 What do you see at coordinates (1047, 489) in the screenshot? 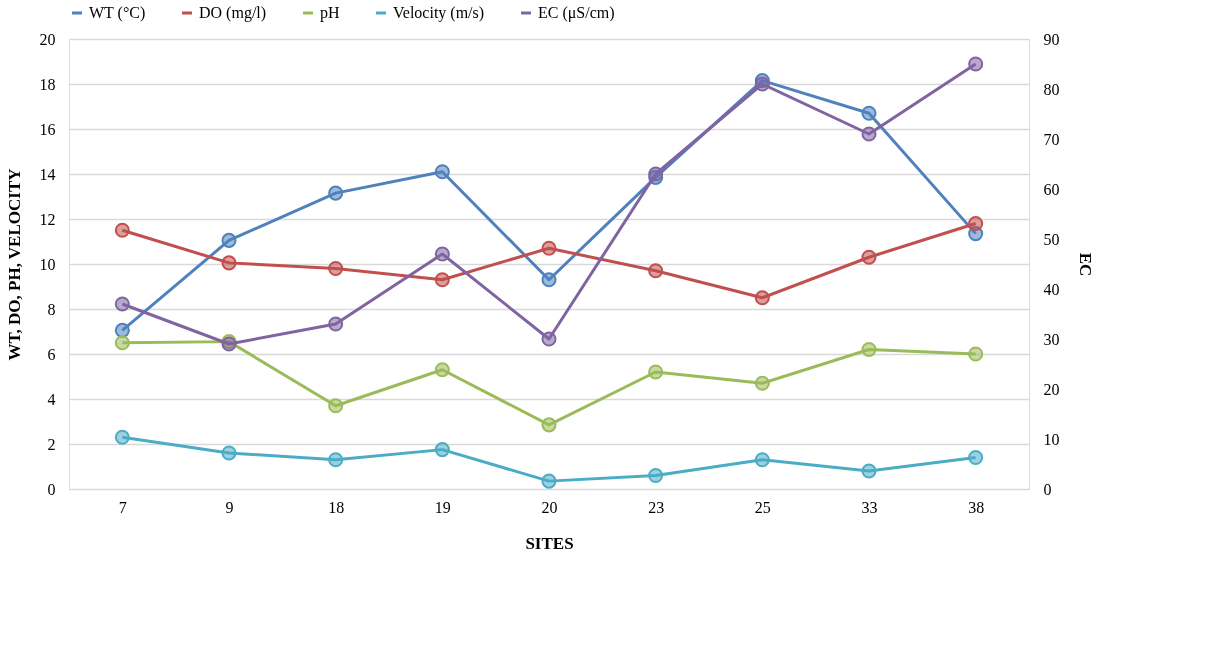
I see `y2-tick-label: 0` at bounding box center [1047, 489].